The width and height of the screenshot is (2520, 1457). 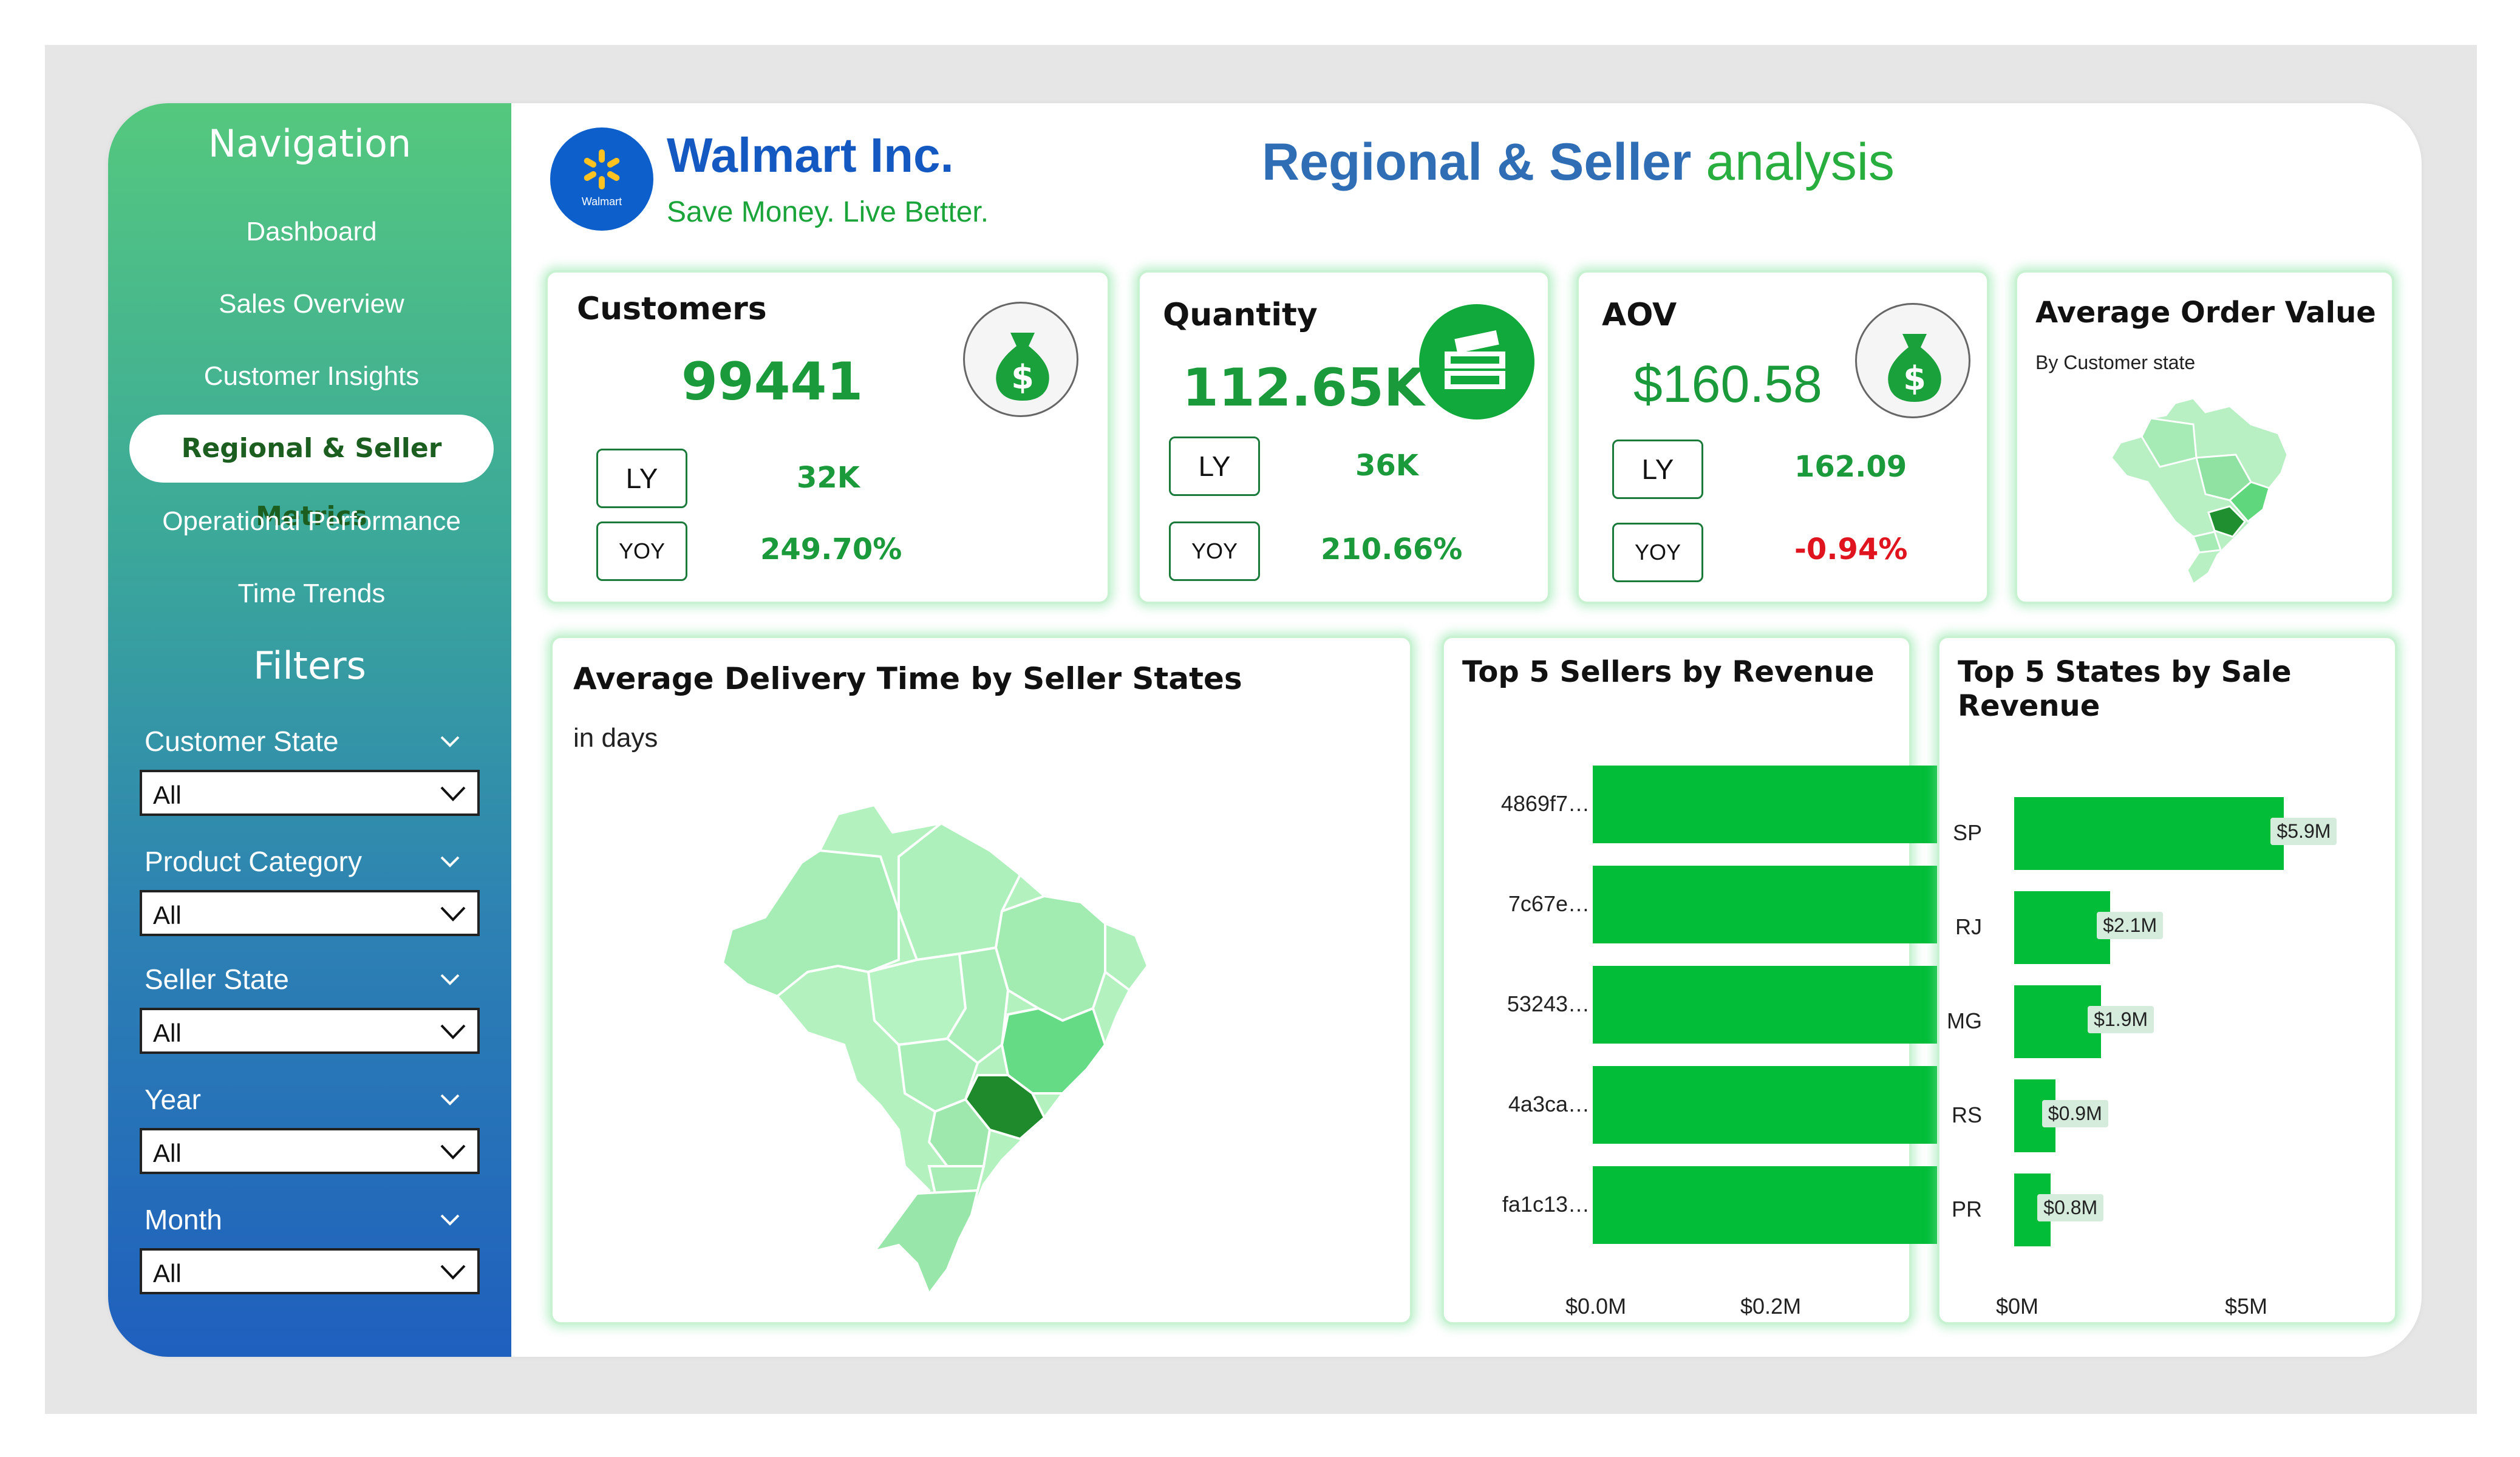 I want to click on filter-seller-state-label: Seller State, so click(x=315, y=979).